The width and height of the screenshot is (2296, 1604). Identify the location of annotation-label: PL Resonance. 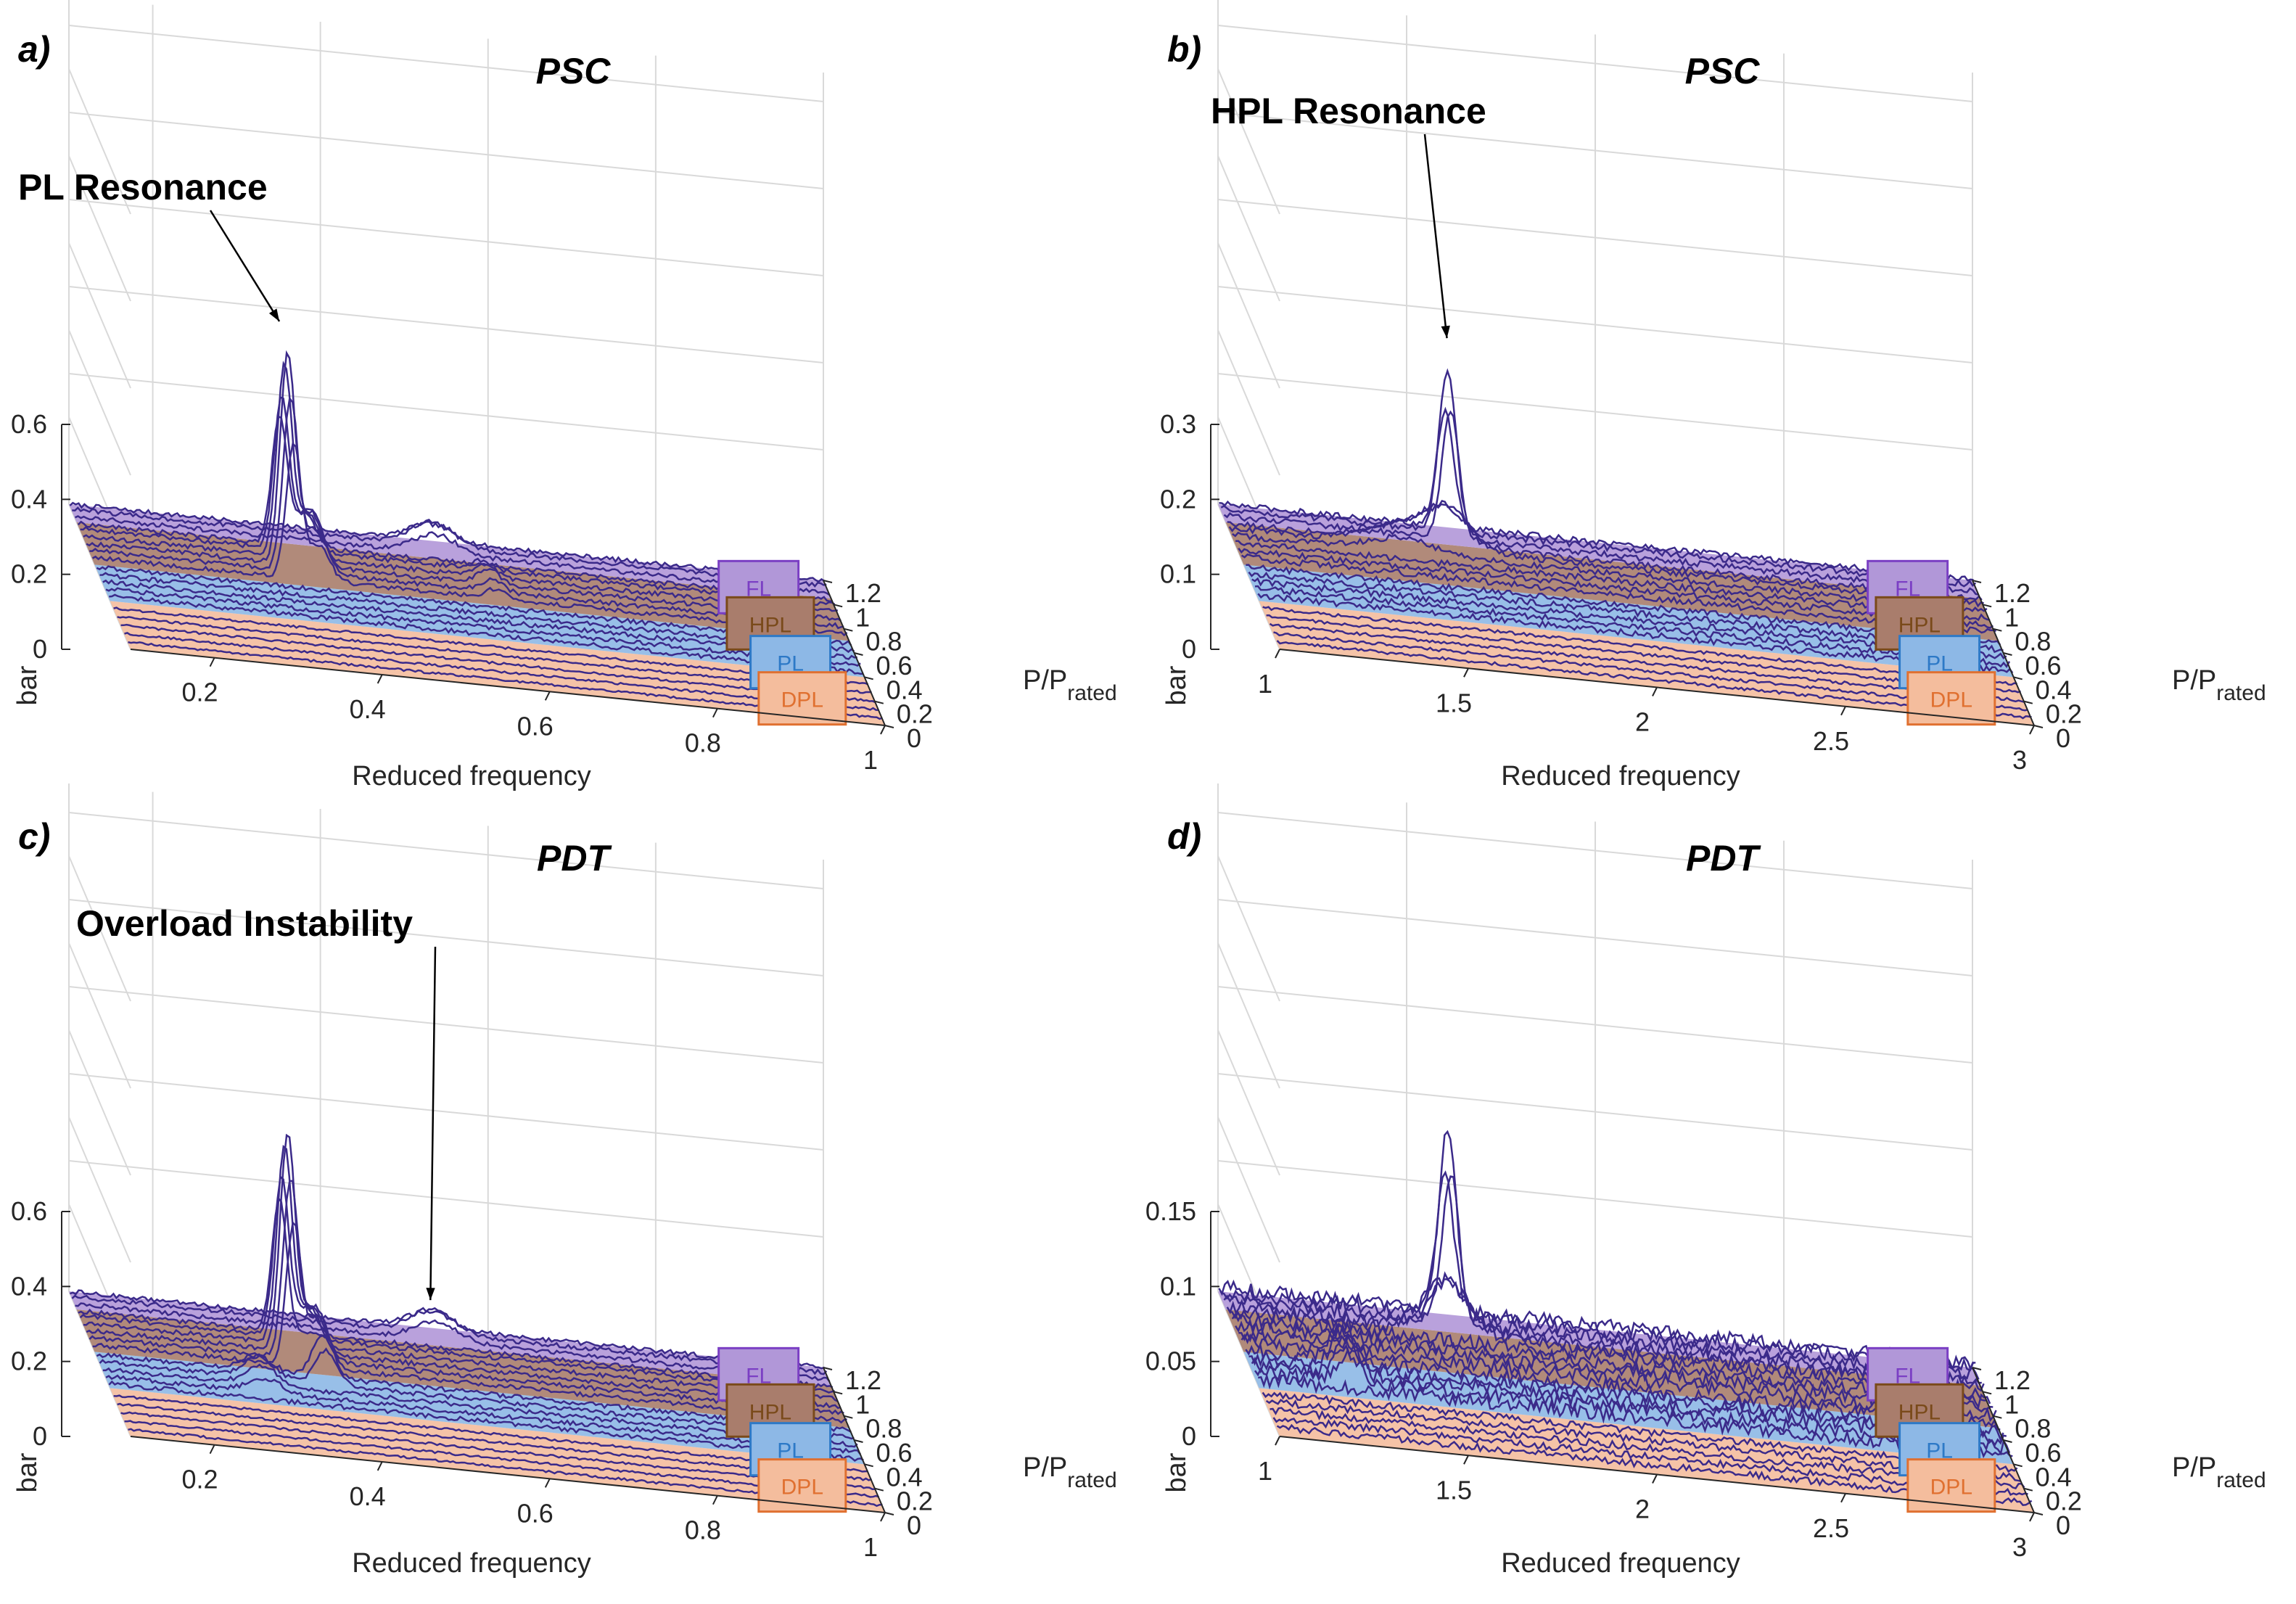
(143, 187).